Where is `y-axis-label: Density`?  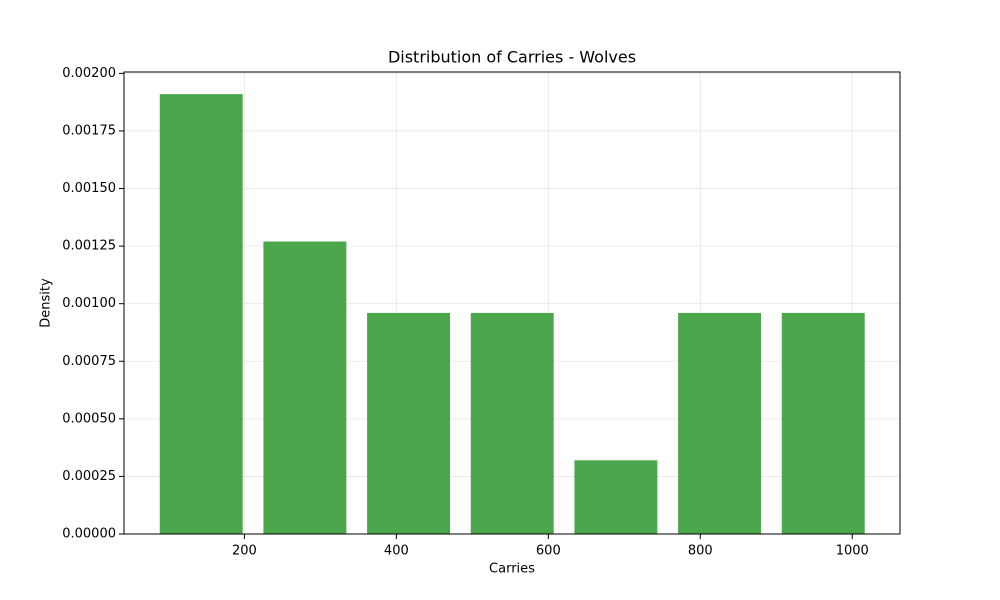 y-axis-label: Density is located at coordinates (46, 303).